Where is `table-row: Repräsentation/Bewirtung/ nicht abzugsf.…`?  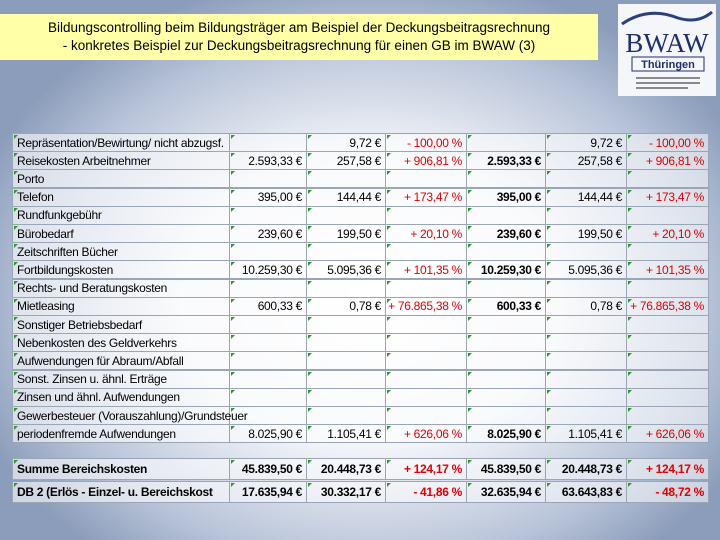
table-row: Repräsentation/Bewirtung/ nicht abzugsf.… is located at coordinates (360, 142).